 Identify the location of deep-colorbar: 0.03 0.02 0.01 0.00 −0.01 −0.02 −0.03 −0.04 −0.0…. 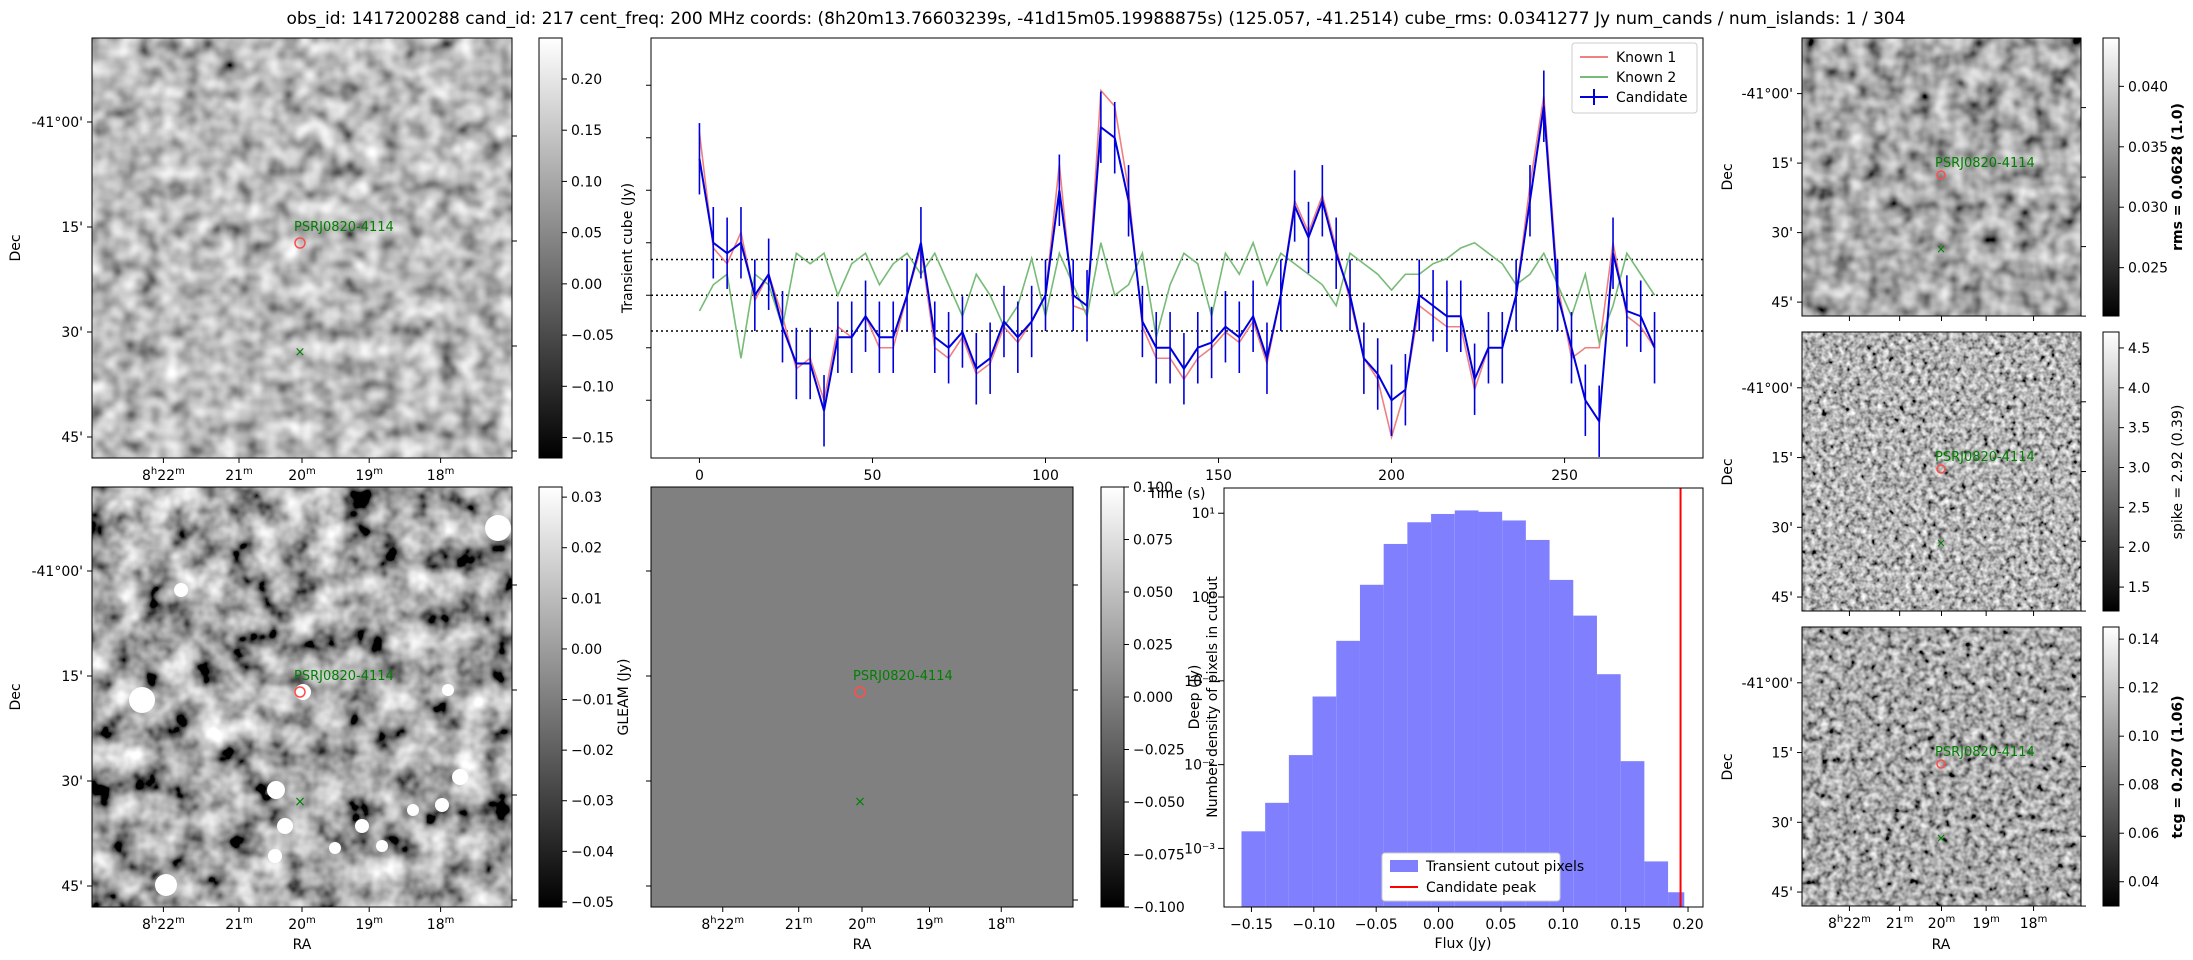
(576, 698).